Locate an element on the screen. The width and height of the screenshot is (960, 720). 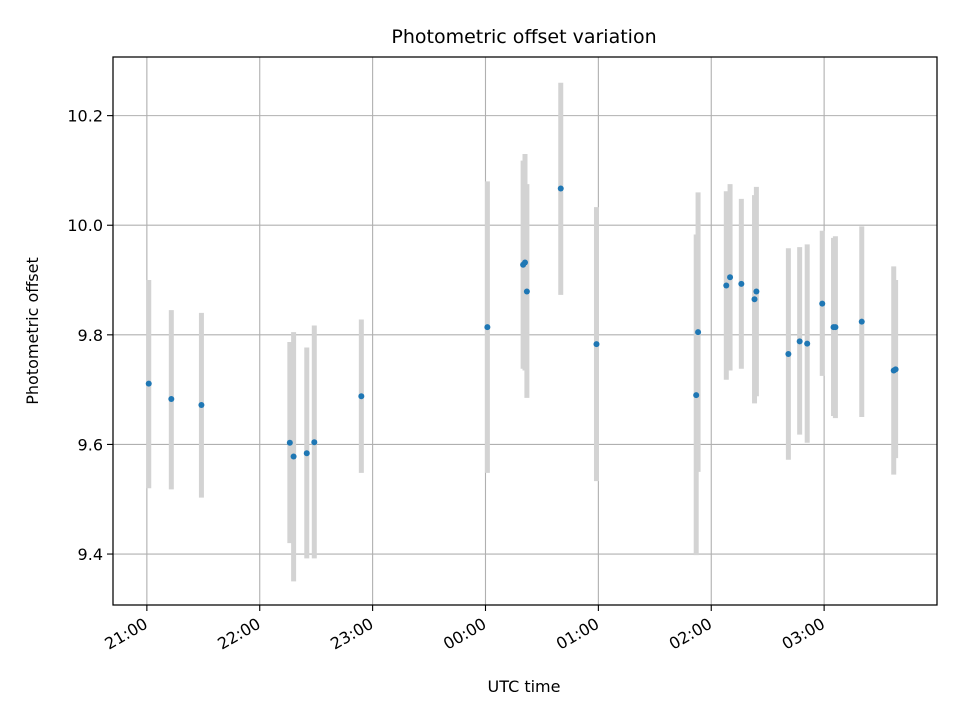
y-axis-label: Photometric offset is located at coordinates (32, 331).